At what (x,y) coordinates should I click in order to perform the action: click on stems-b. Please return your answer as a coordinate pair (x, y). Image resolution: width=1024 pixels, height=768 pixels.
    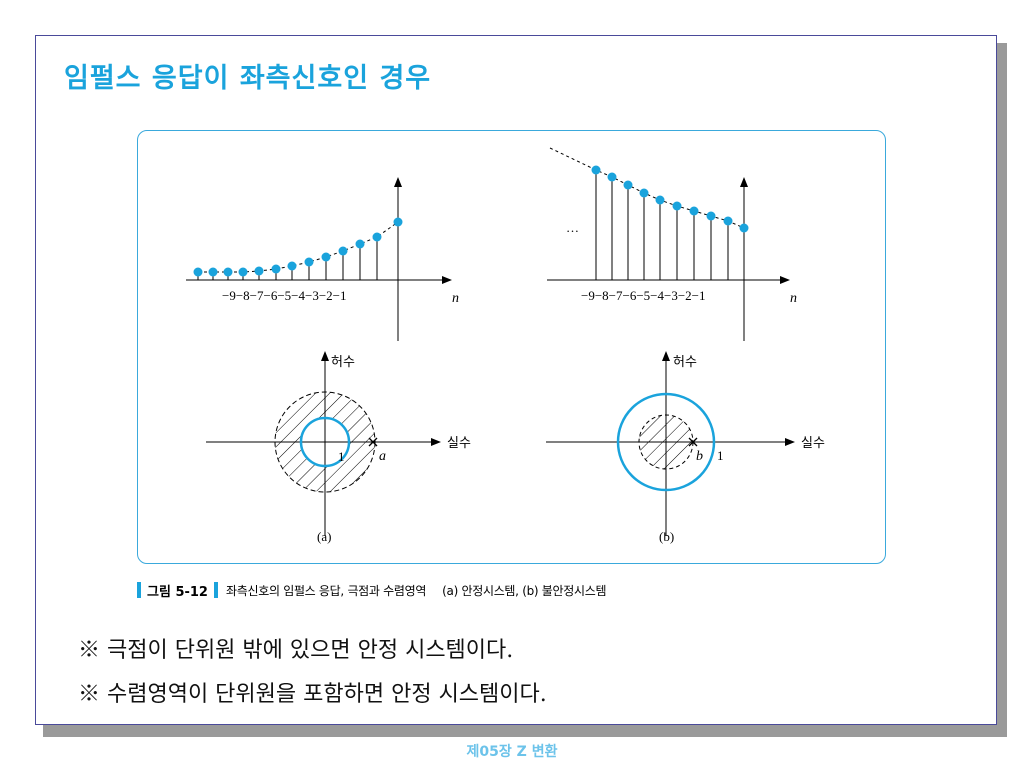
    Looking at the image, I should click on (670, 225).